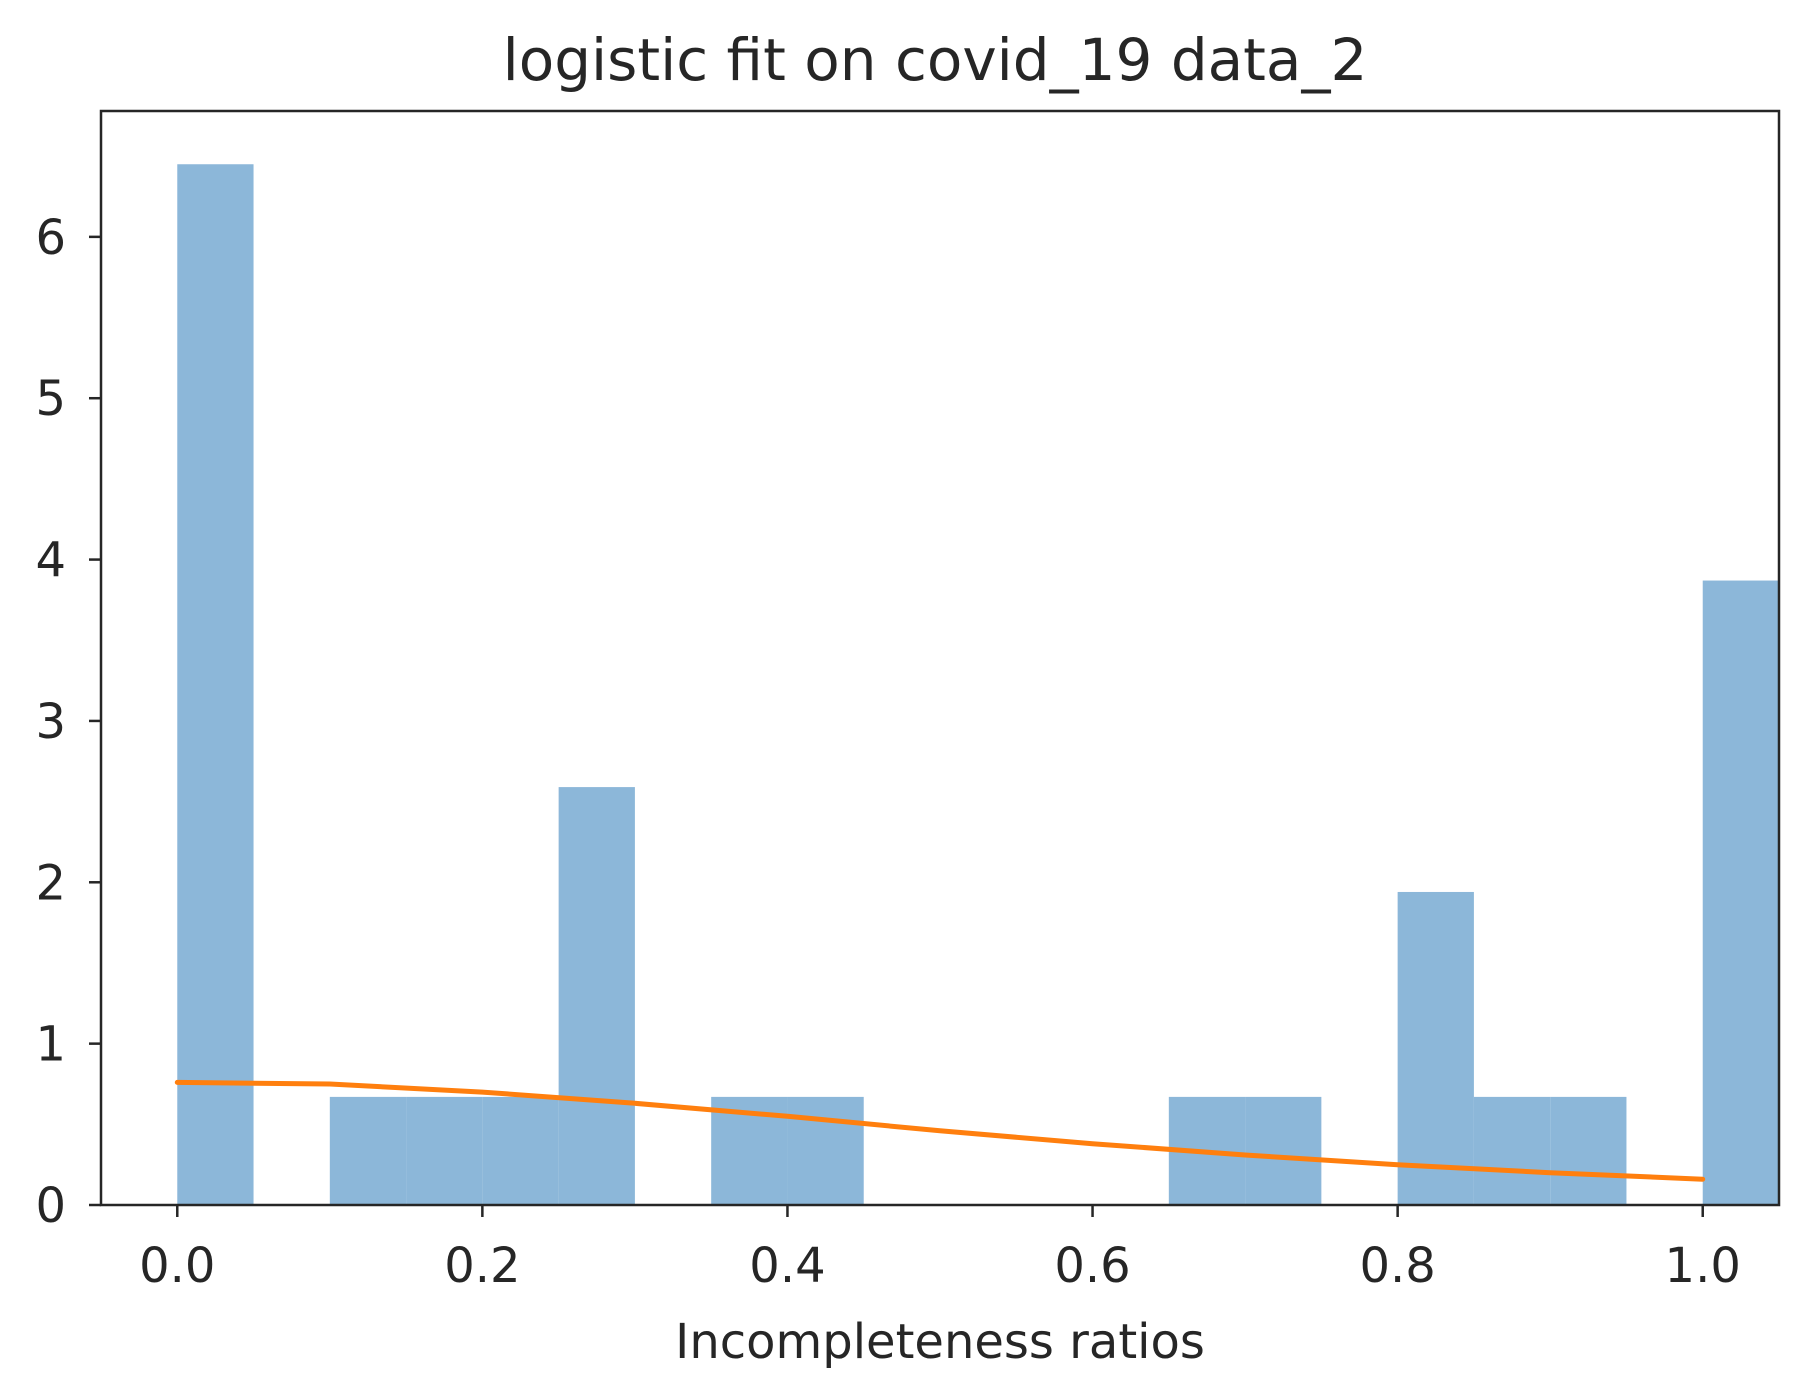  I want to click on x-tick-label: 0.8, so click(1397, 1266).